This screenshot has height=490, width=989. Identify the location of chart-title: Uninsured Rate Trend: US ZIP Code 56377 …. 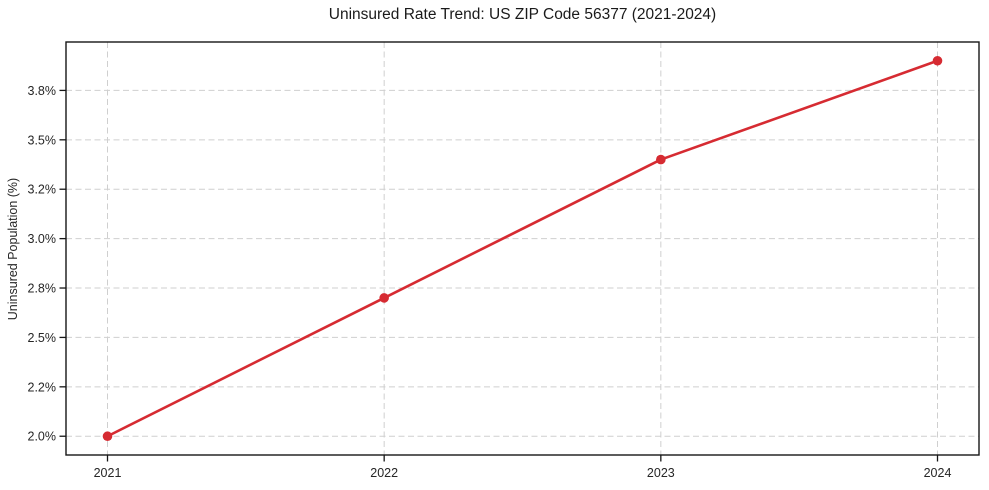
(522, 14).